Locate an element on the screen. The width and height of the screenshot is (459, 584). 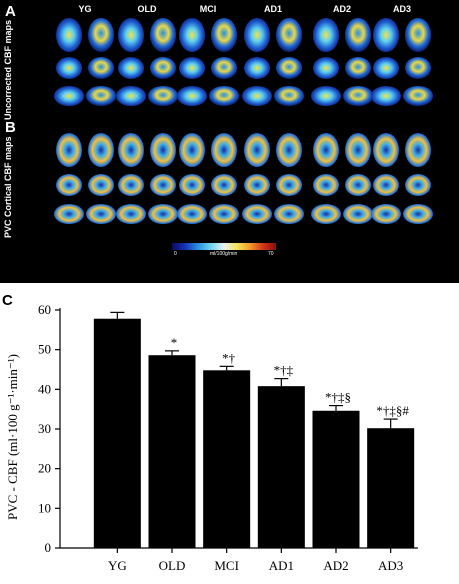
y-tick-label: 60 is located at coordinates (44, 309).